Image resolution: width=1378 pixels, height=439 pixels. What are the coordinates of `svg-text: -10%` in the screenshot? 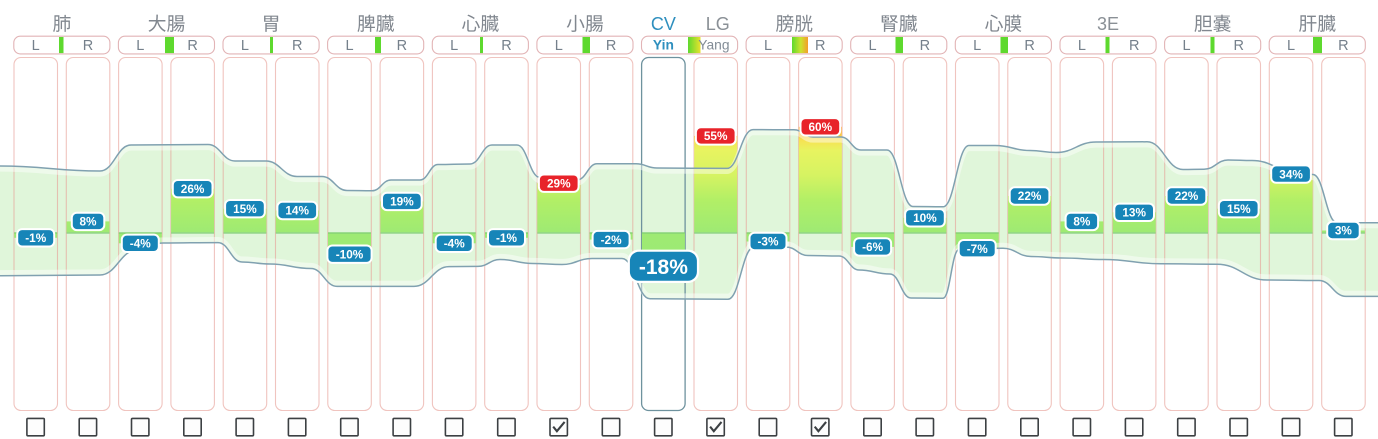 It's located at (350, 254).